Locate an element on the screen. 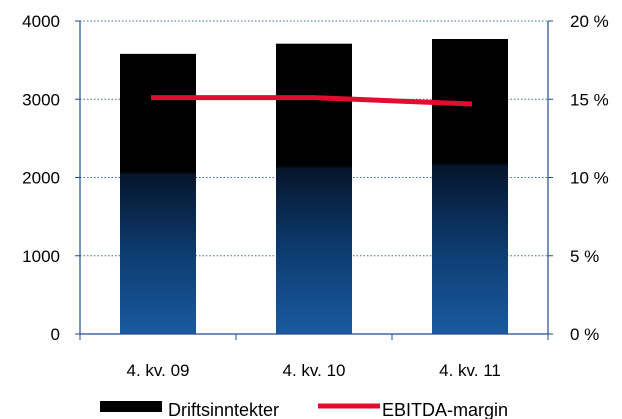 This screenshot has height=419, width=622. line-ebitda-margin is located at coordinates (312, 101).